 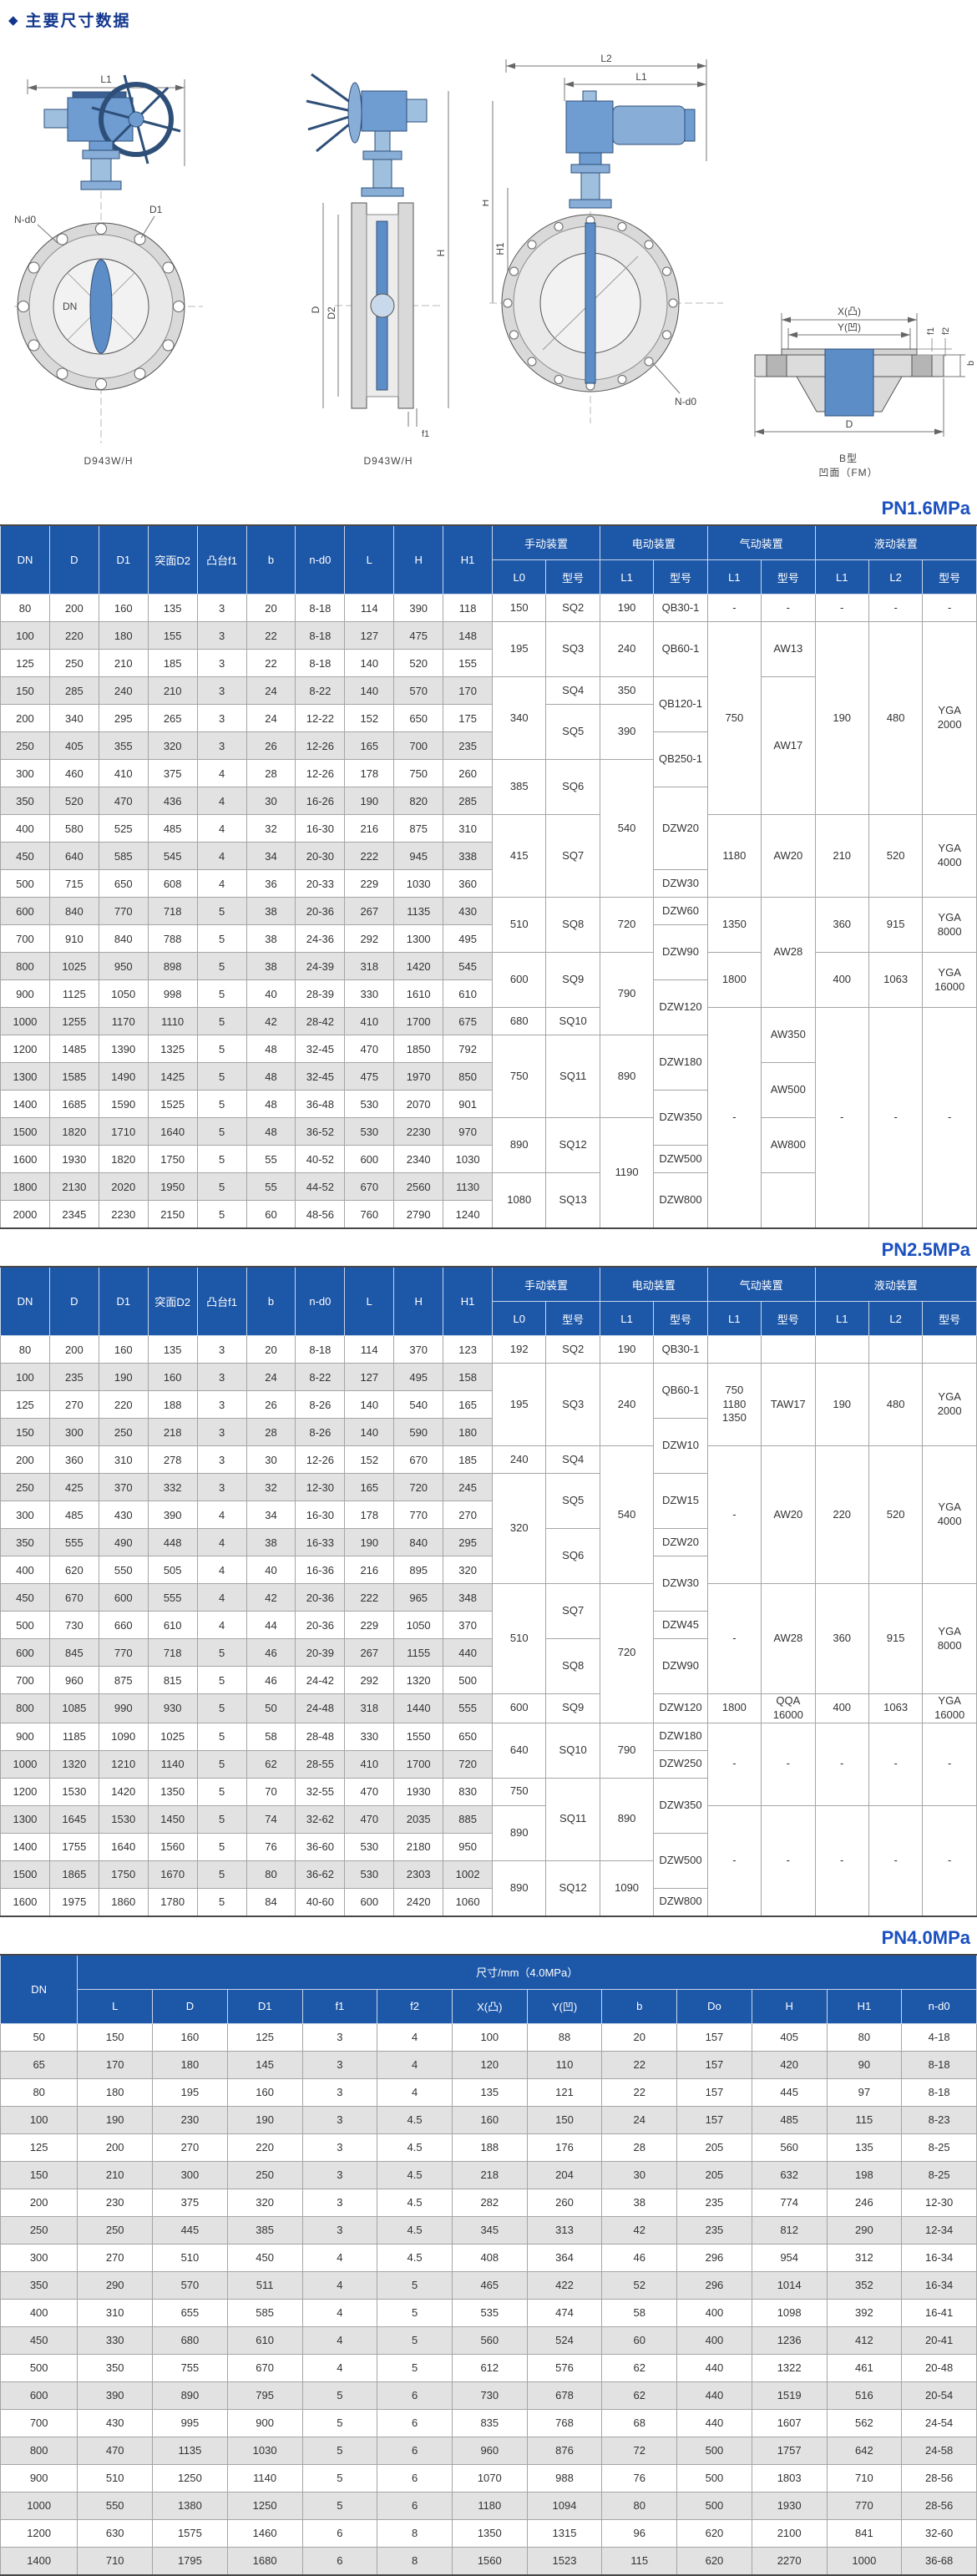 I want to click on dimension-cell: 345, so click(x=489, y=2230).